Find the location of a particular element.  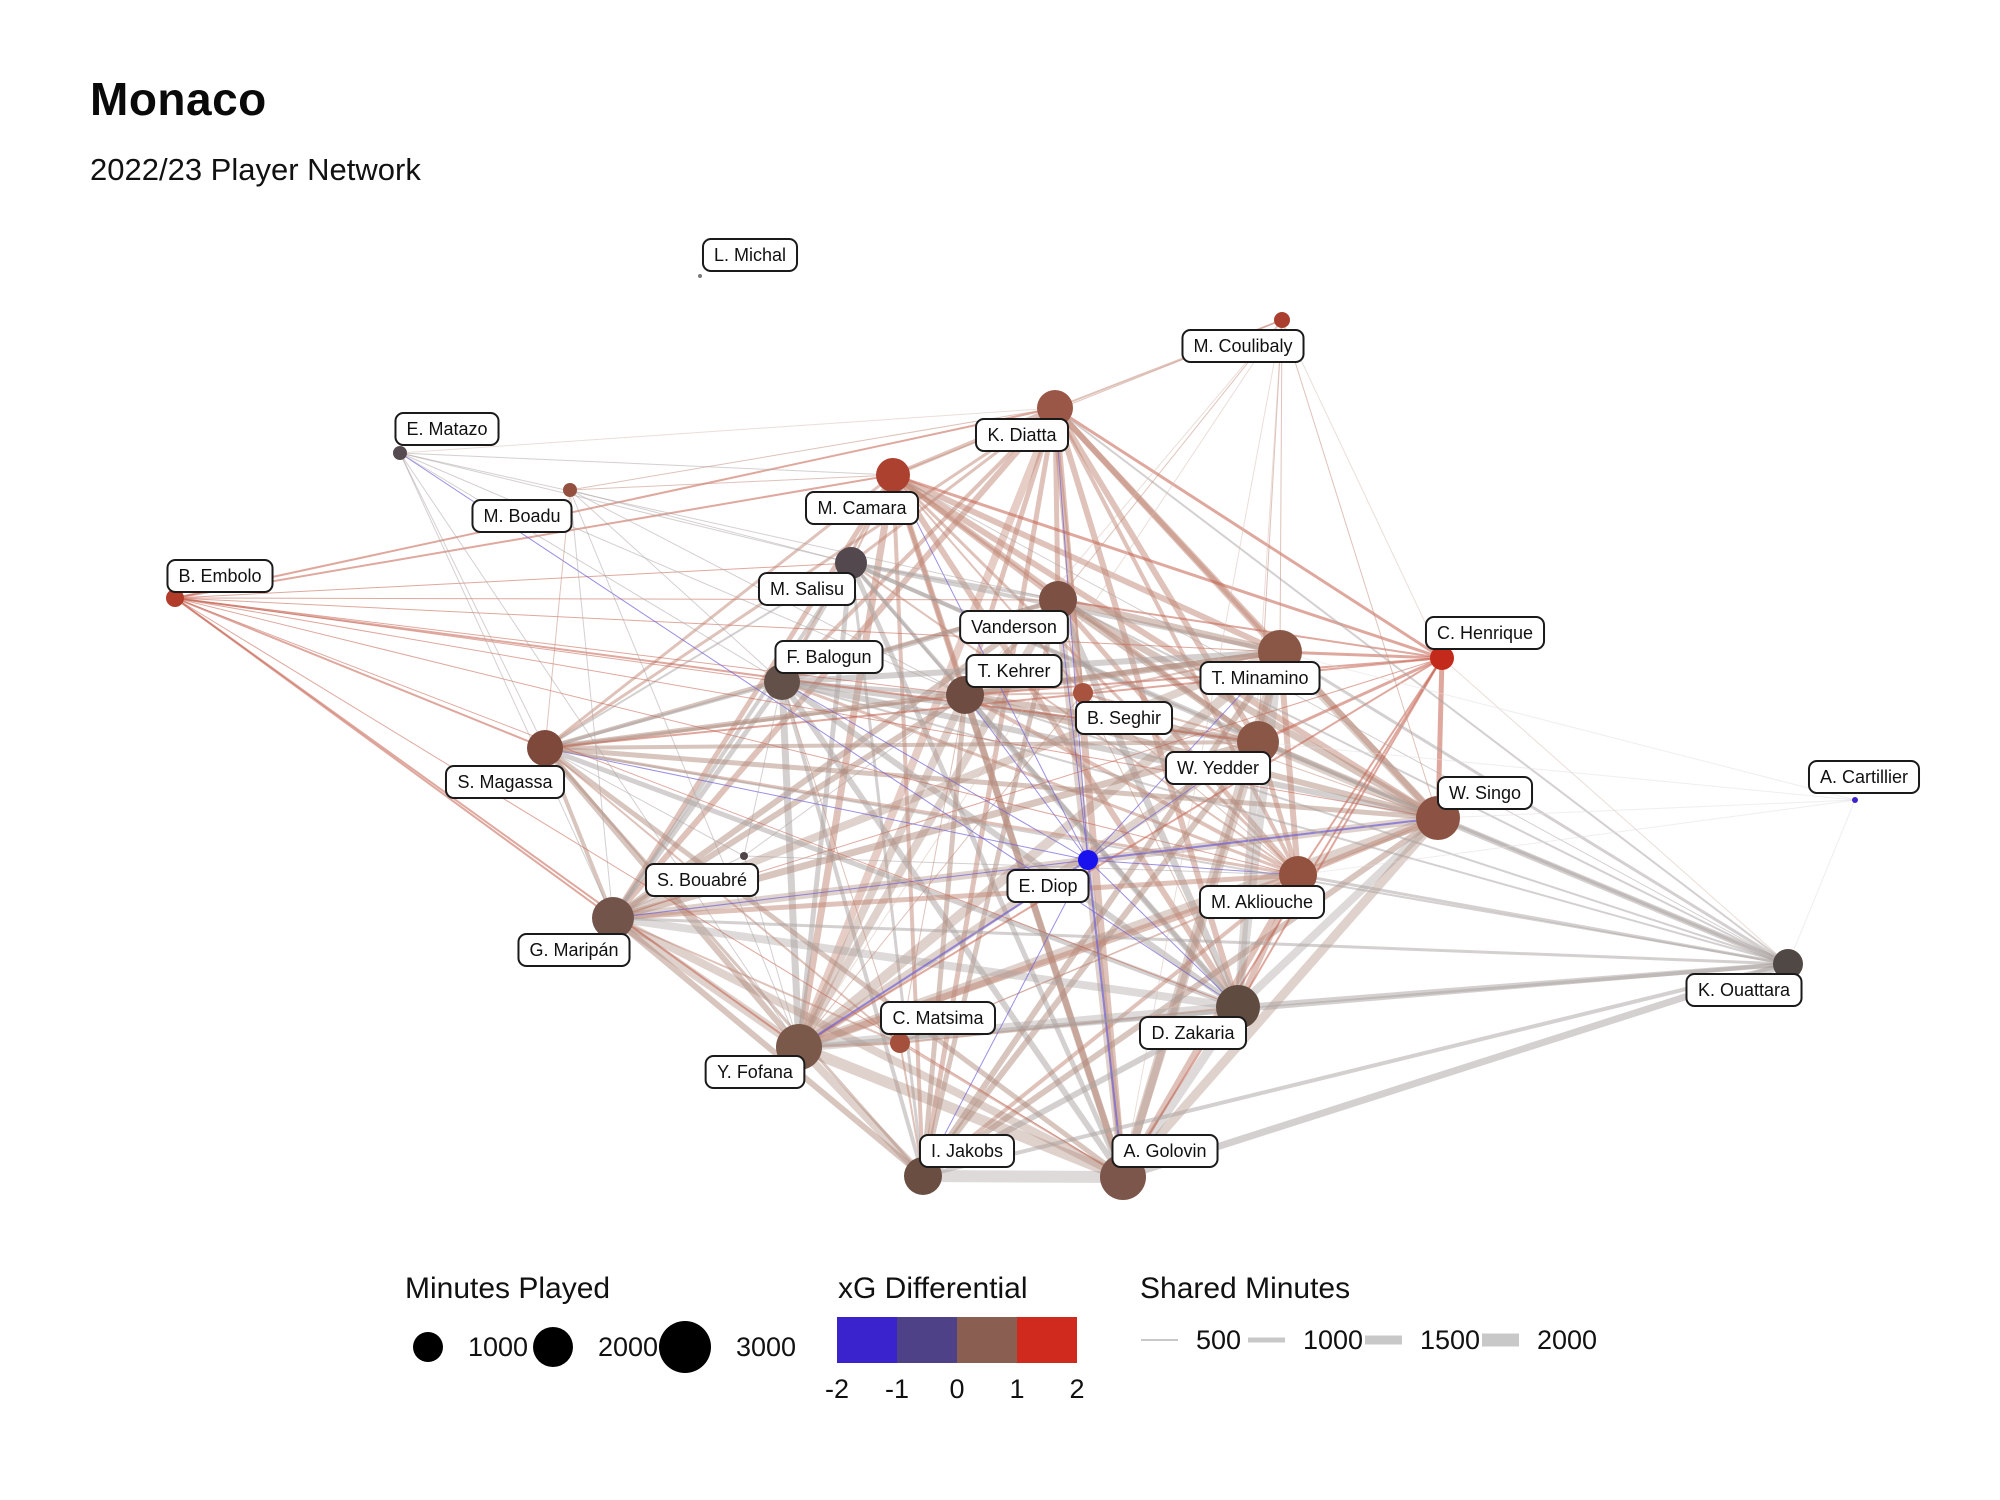

player-node-GM is located at coordinates (613, 918).